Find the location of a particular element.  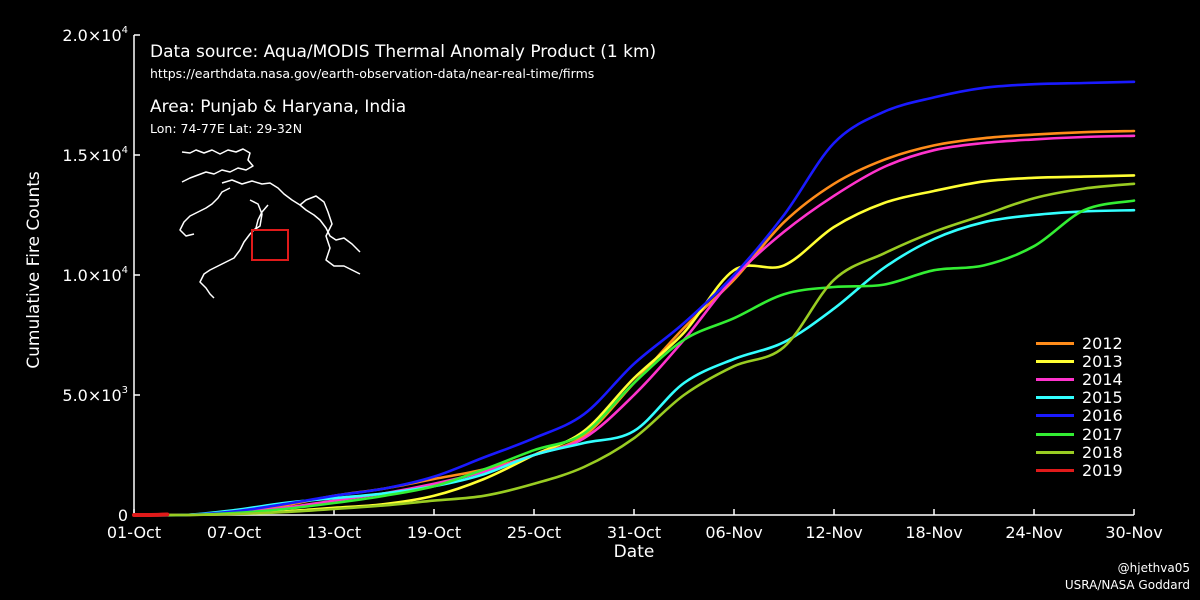

legend-label: 2012 is located at coordinates (1102, 343).